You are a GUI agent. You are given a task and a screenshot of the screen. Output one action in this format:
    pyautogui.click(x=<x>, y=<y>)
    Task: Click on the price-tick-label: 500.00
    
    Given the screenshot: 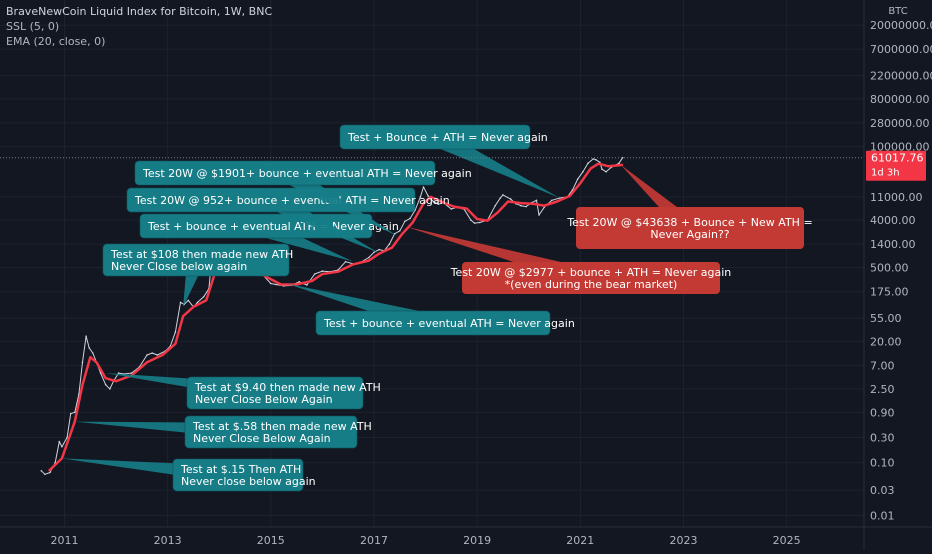 What is the action you would take?
    pyautogui.click(x=889, y=268)
    